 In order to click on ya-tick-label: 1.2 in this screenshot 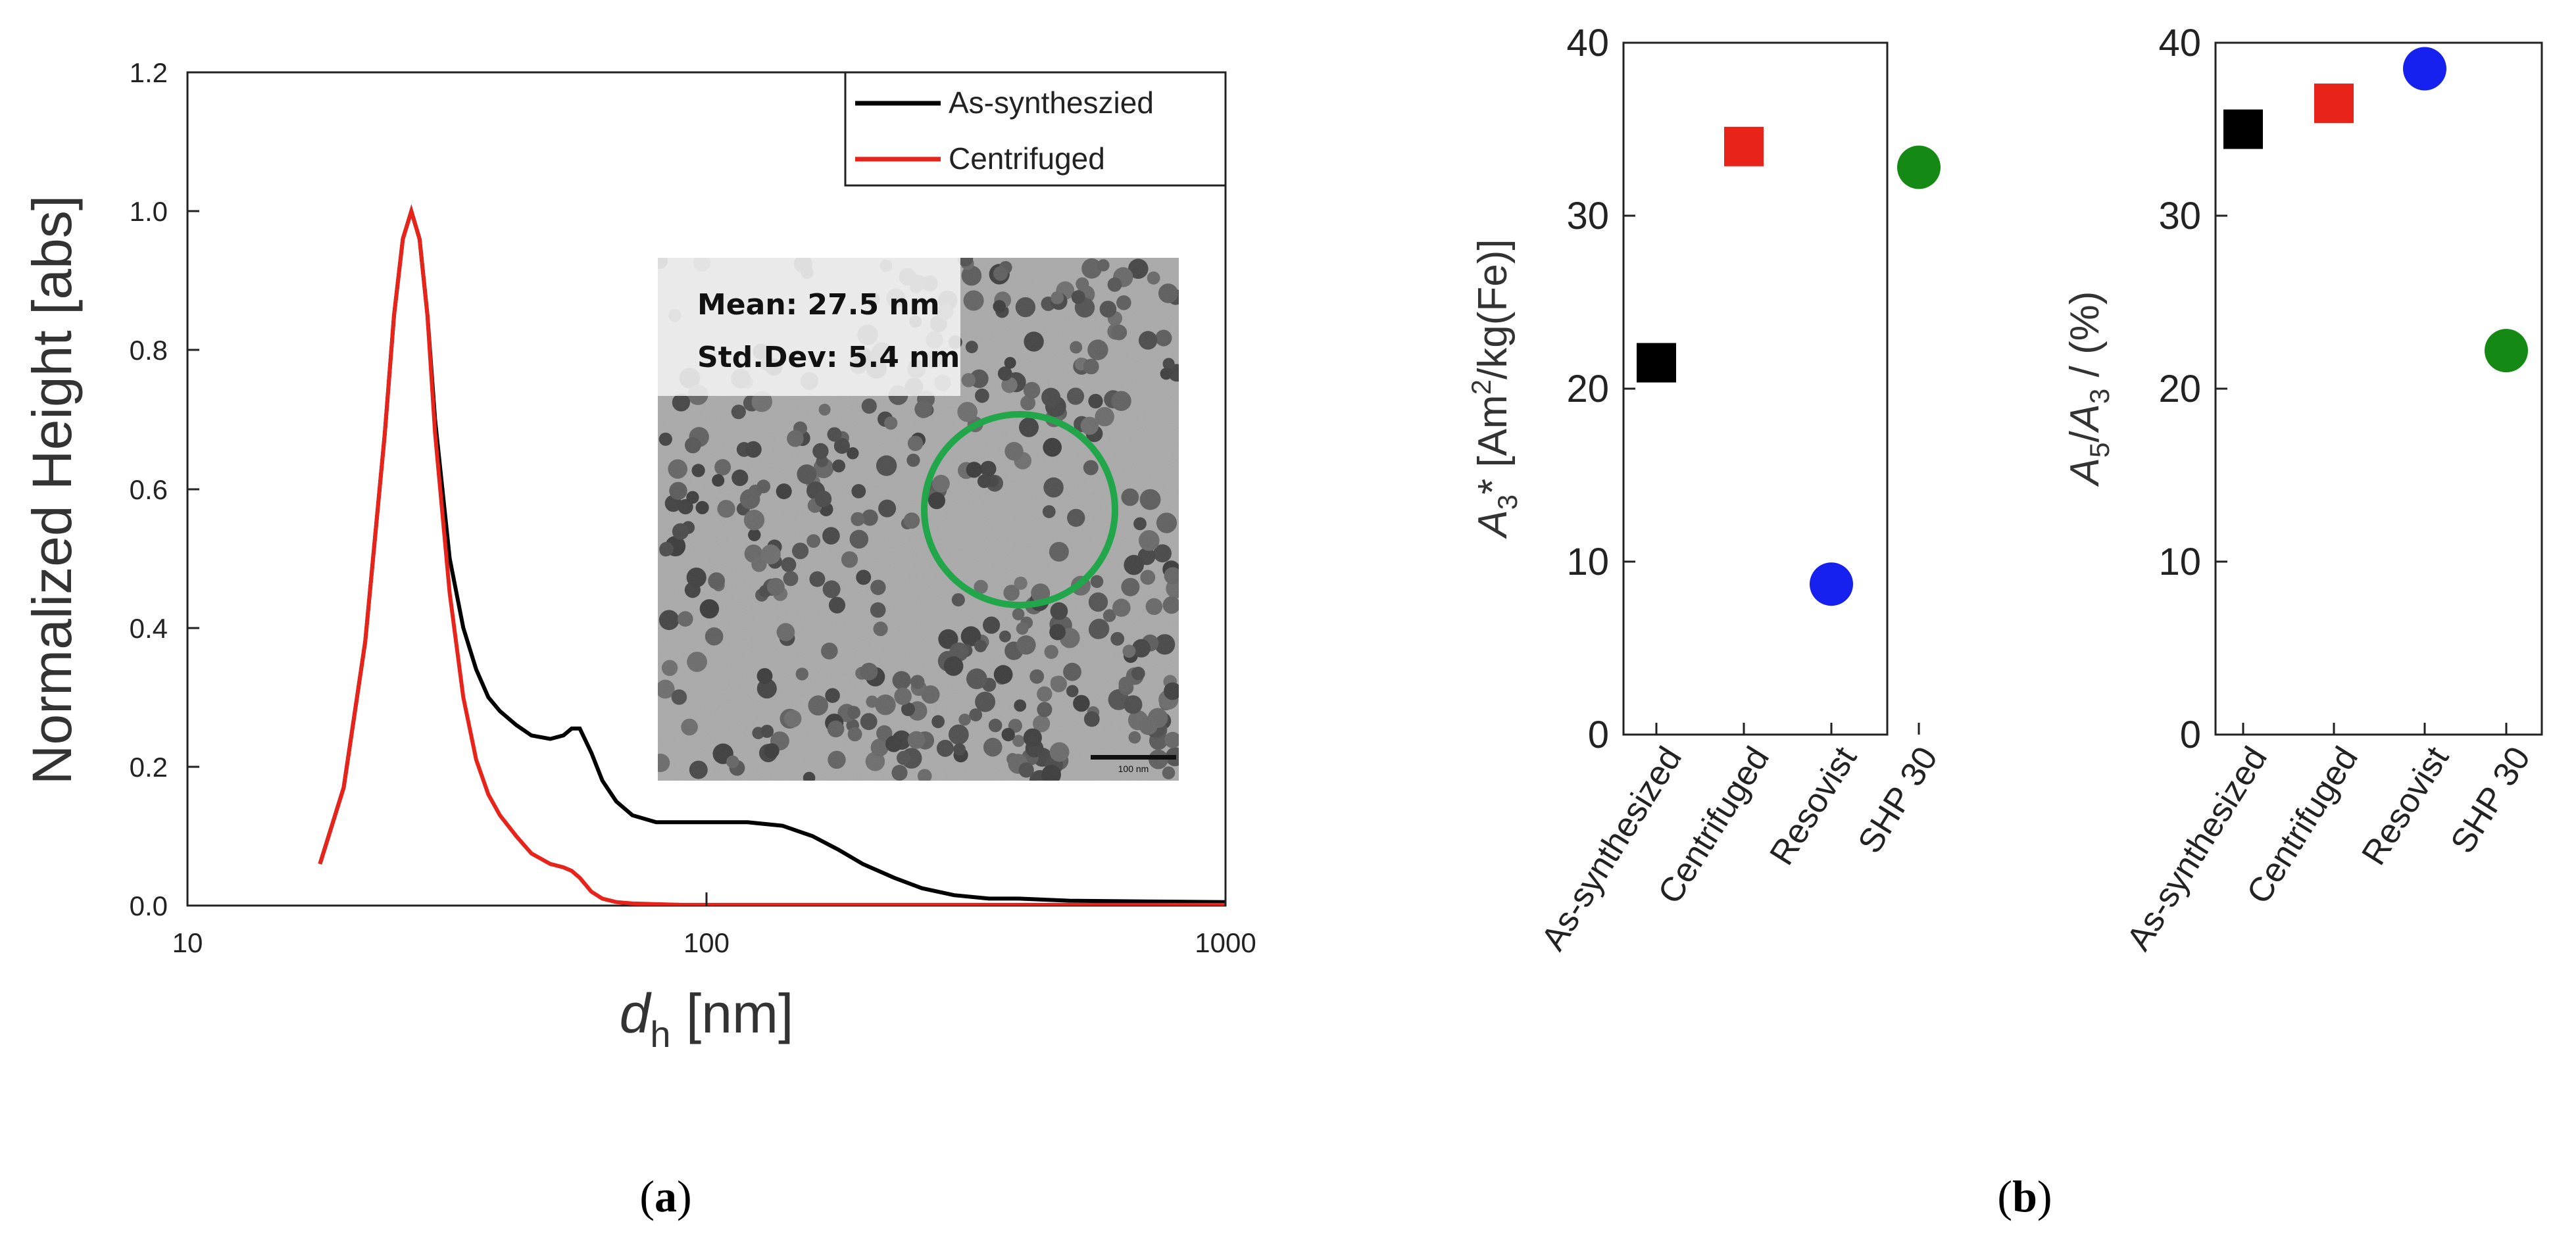, I will do `click(149, 73)`.